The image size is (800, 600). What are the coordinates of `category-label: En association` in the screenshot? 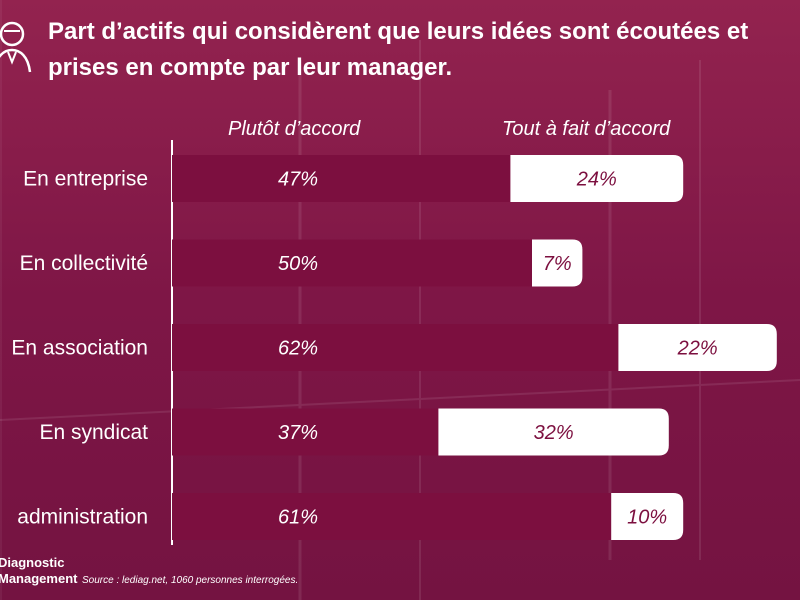 It's located at (79, 348).